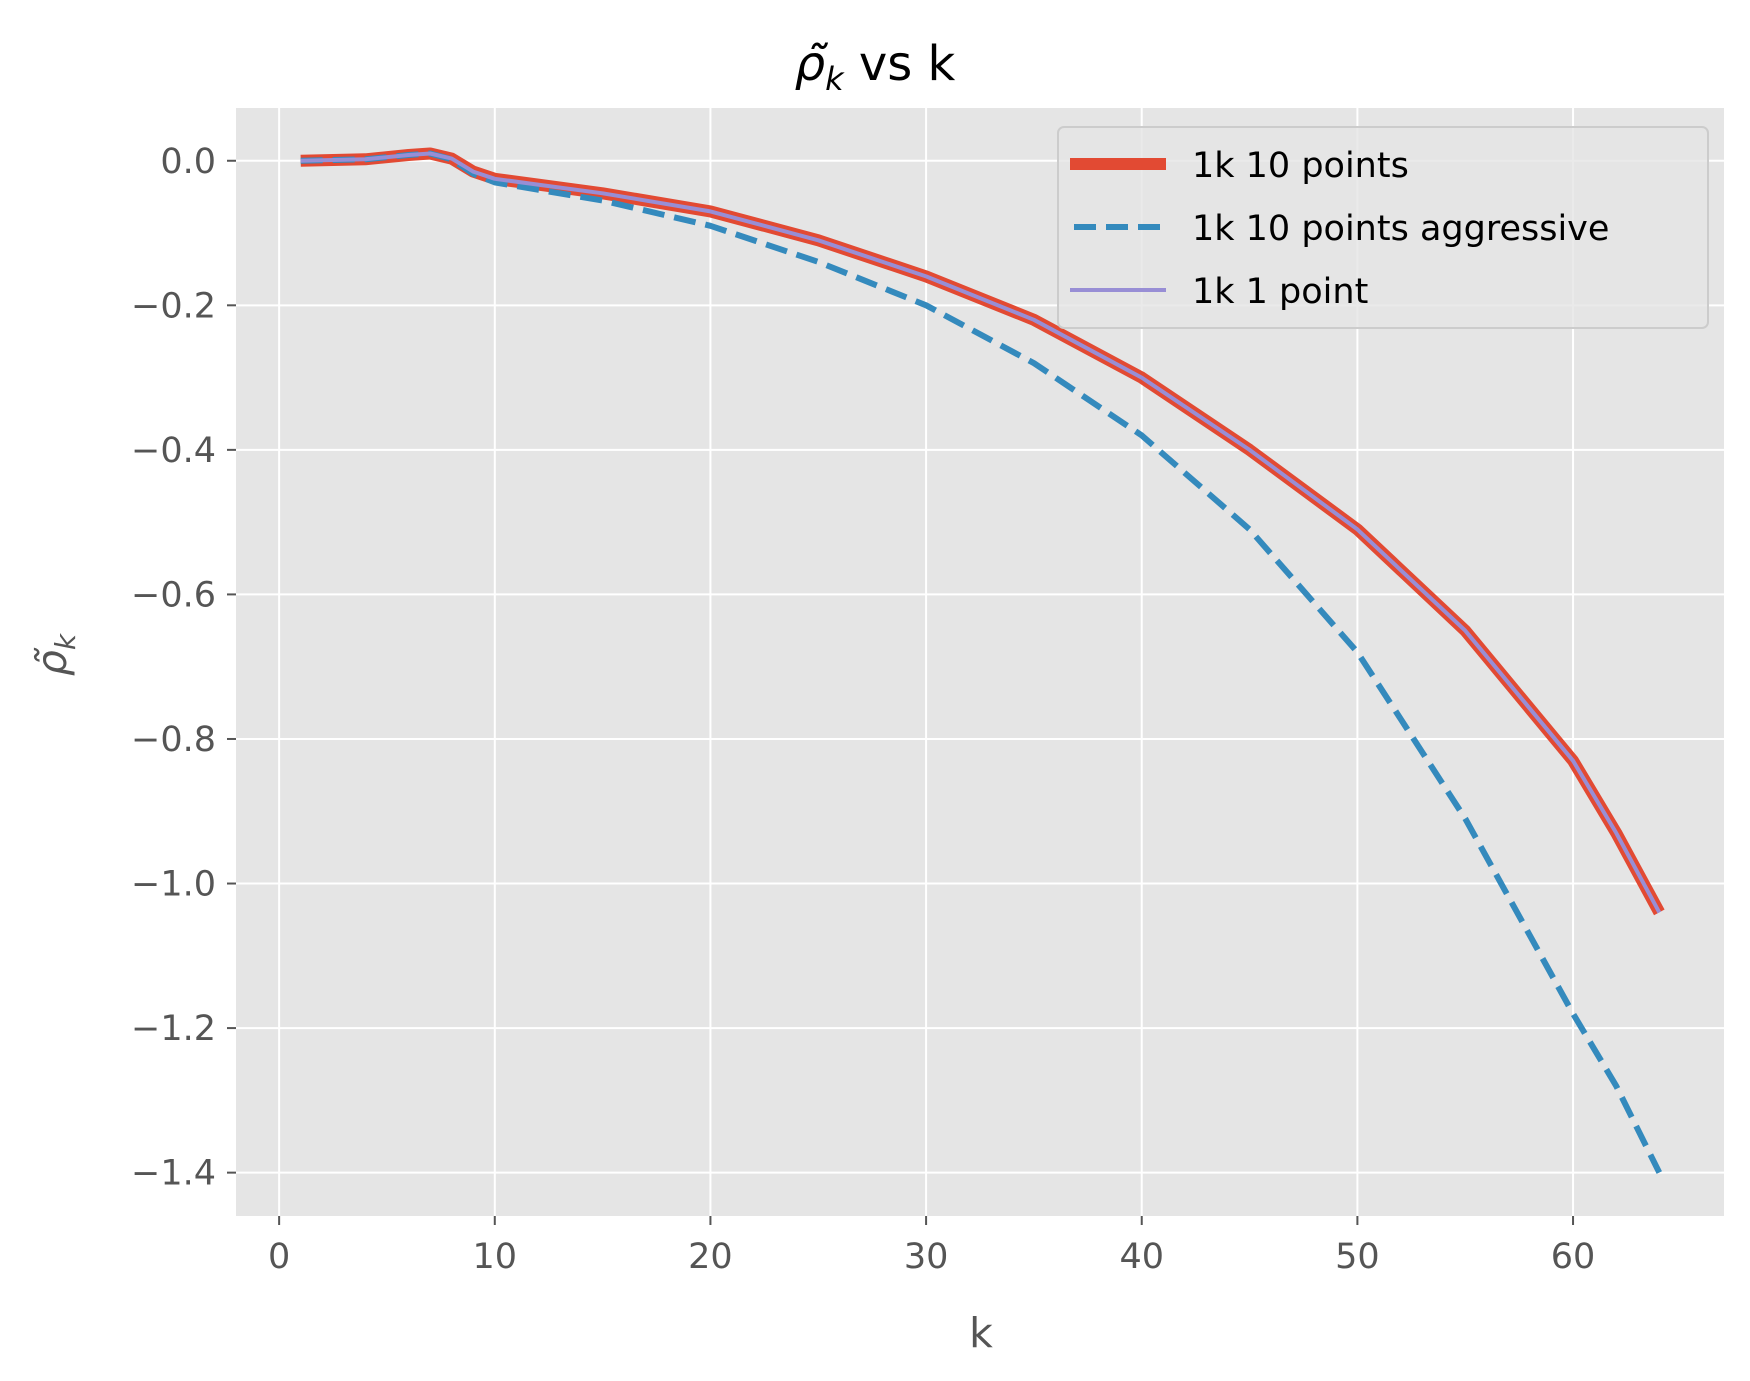  What do you see at coordinates (495, 1257) in the screenshot?
I see `x-tick-label: 10` at bounding box center [495, 1257].